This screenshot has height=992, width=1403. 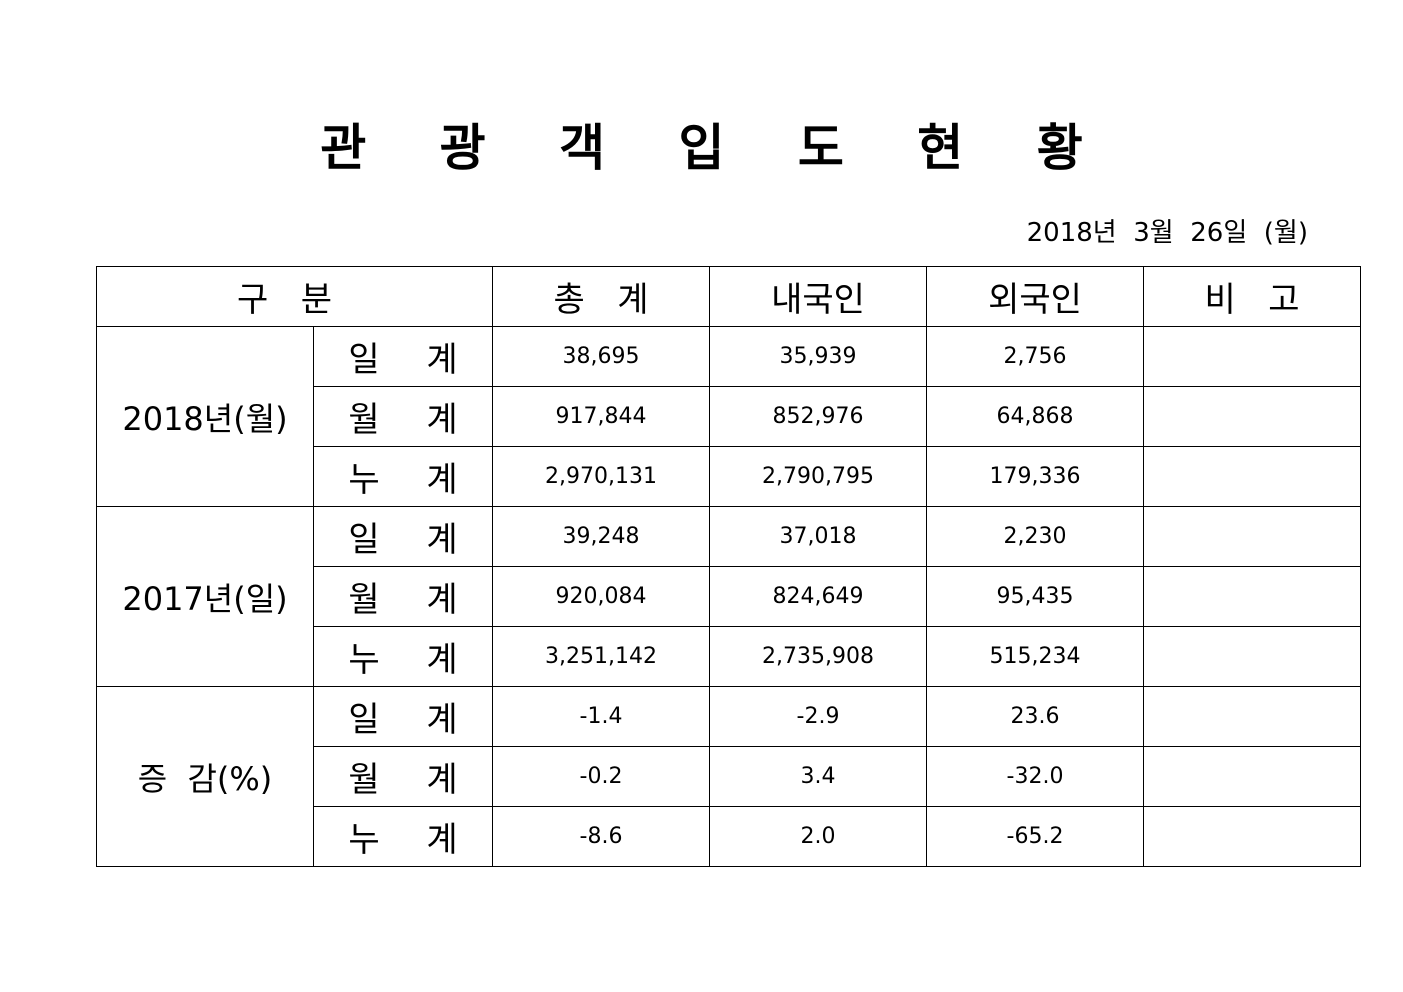 What do you see at coordinates (1035, 596) in the screenshot?
I see `cell-foreign: 95,435` at bounding box center [1035, 596].